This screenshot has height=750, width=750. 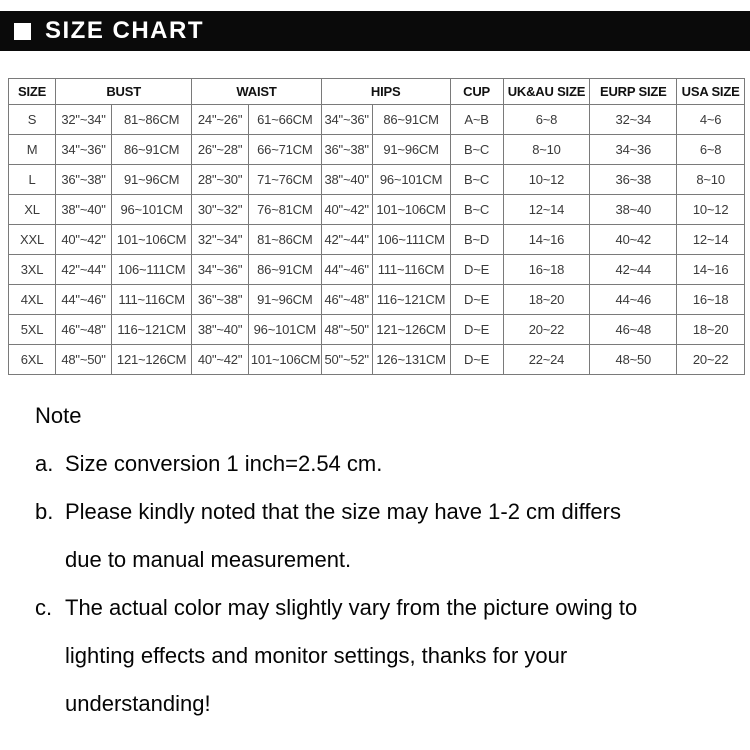 What do you see at coordinates (385, 464) in the screenshot?
I see `note-item-a: a. Size conversion 1 inch=2.54 cm.` at bounding box center [385, 464].